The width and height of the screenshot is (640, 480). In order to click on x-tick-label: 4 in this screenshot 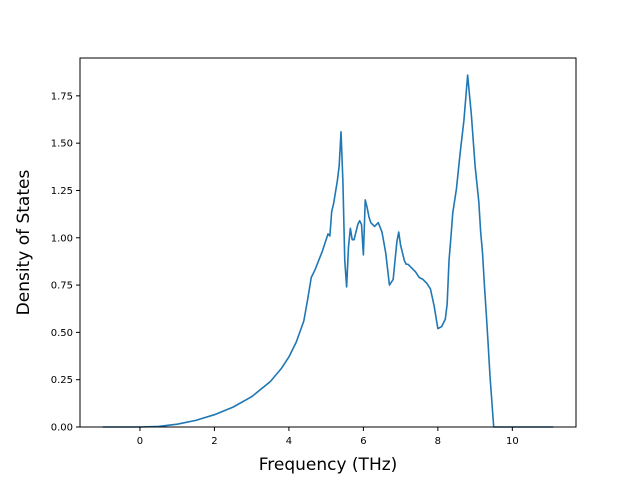, I will do `click(289, 441)`.